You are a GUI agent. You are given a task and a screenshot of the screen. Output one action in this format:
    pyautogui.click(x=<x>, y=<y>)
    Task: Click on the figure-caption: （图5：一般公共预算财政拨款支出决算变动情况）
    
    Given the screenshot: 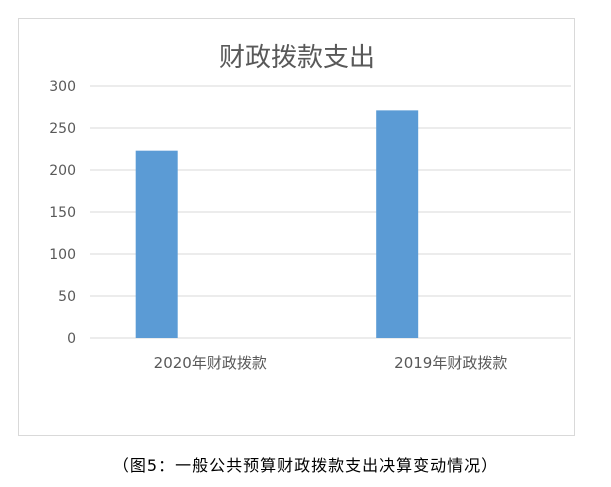 What is the action you would take?
    pyautogui.click(x=305, y=465)
    